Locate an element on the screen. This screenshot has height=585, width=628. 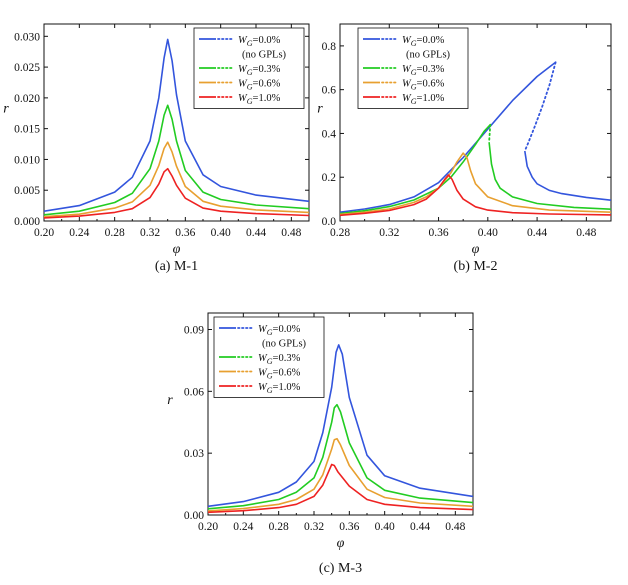
legend-value: =1.0% is located at coordinates (431, 98).